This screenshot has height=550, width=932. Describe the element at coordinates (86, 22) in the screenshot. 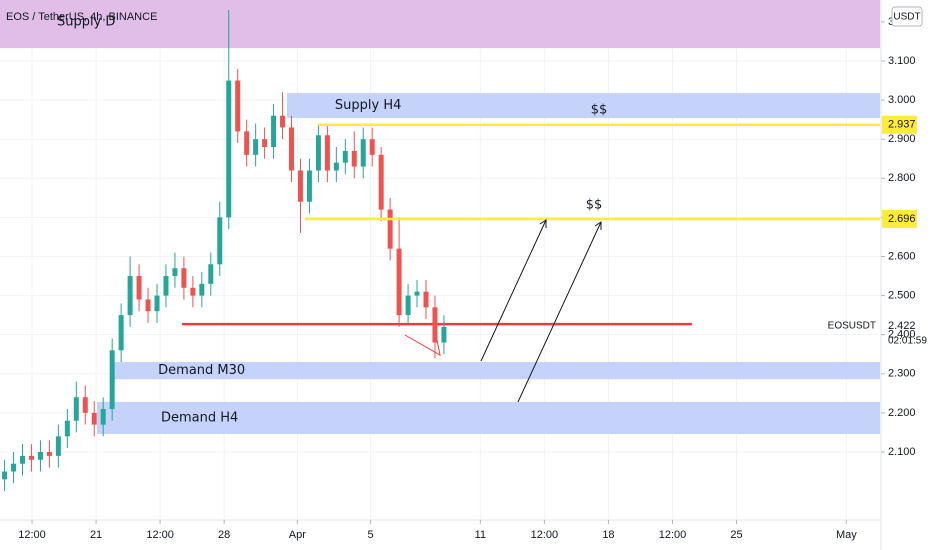

I see `zone-label: Supply D` at that location.